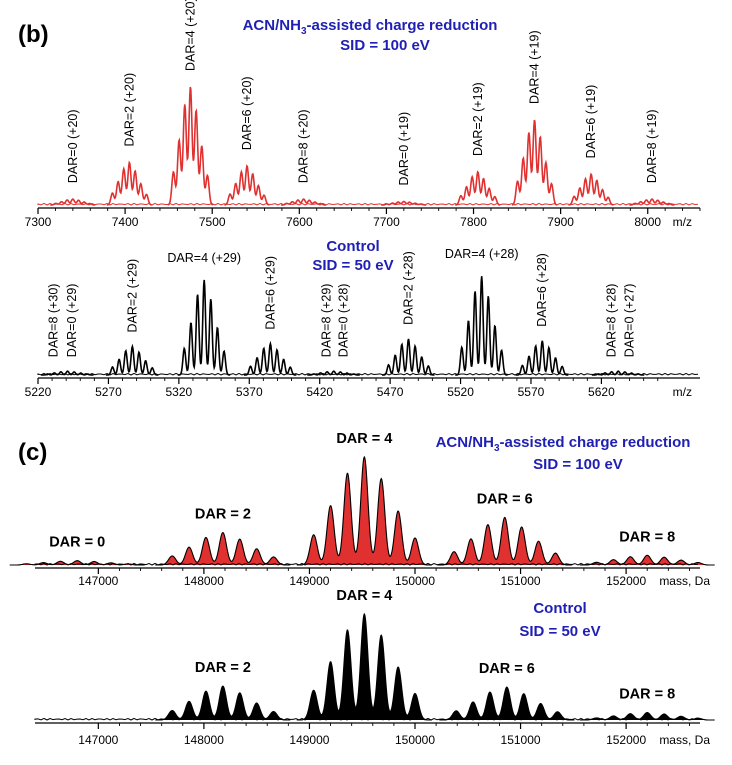  Describe the element at coordinates (559, 608) in the screenshot. I see `c-bottom-title-line1: Control` at that location.